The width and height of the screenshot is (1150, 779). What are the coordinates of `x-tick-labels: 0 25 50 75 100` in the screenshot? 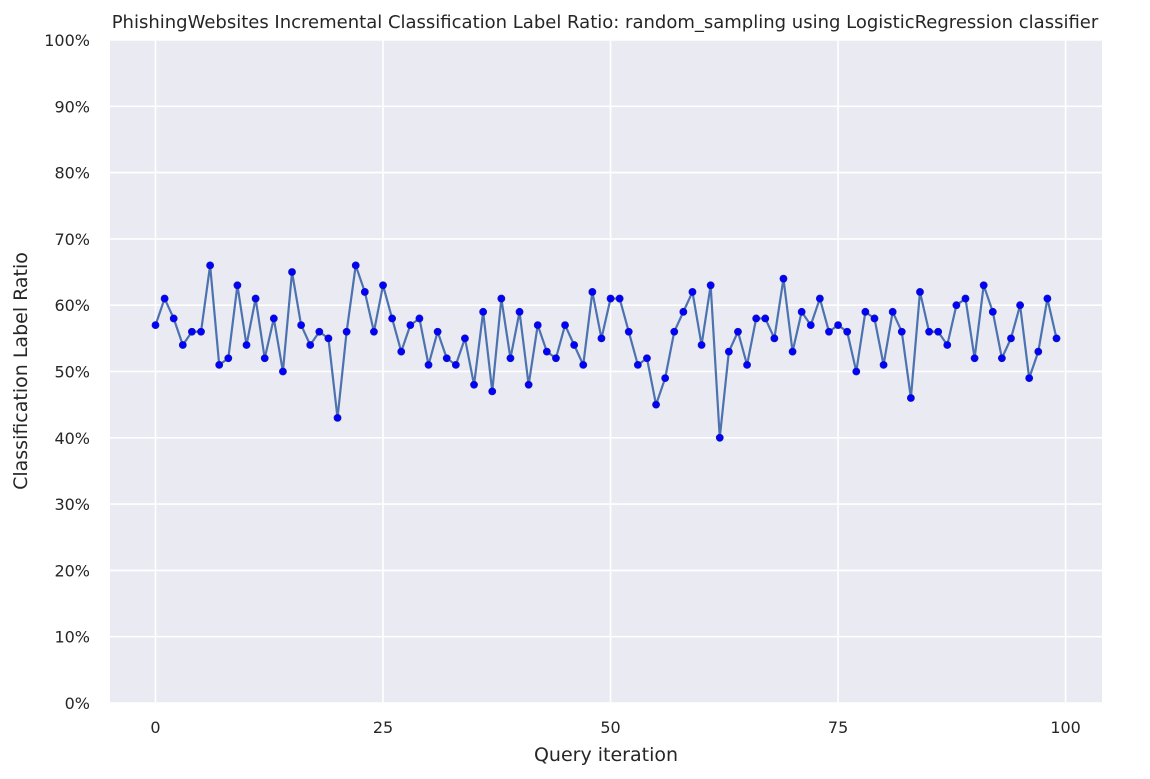 It's located at (615, 727).